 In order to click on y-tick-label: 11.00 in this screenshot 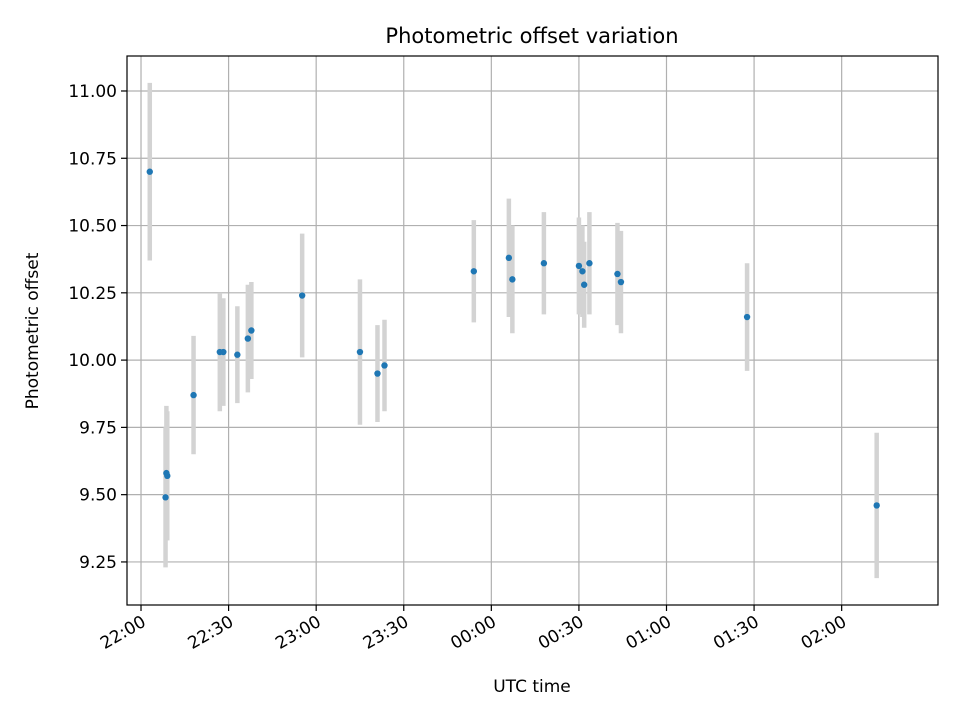, I will do `click(92, 92)`.